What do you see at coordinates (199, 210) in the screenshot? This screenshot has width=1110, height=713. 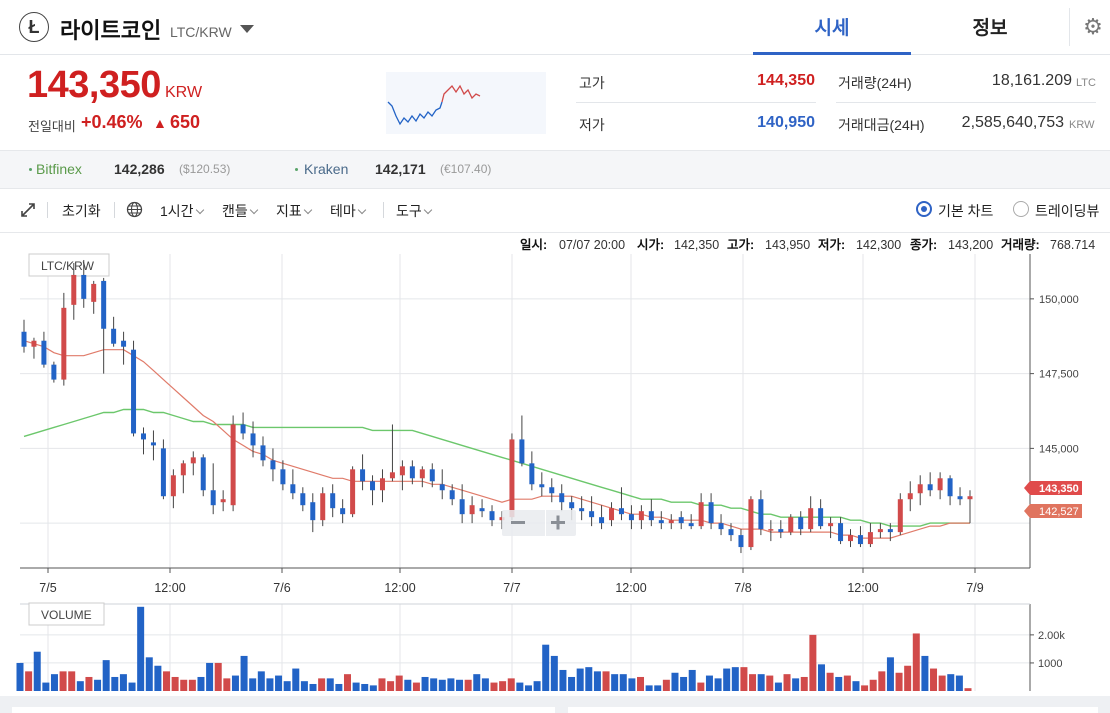 I see `chevron-down-icon` at bounding box center [199, 210].